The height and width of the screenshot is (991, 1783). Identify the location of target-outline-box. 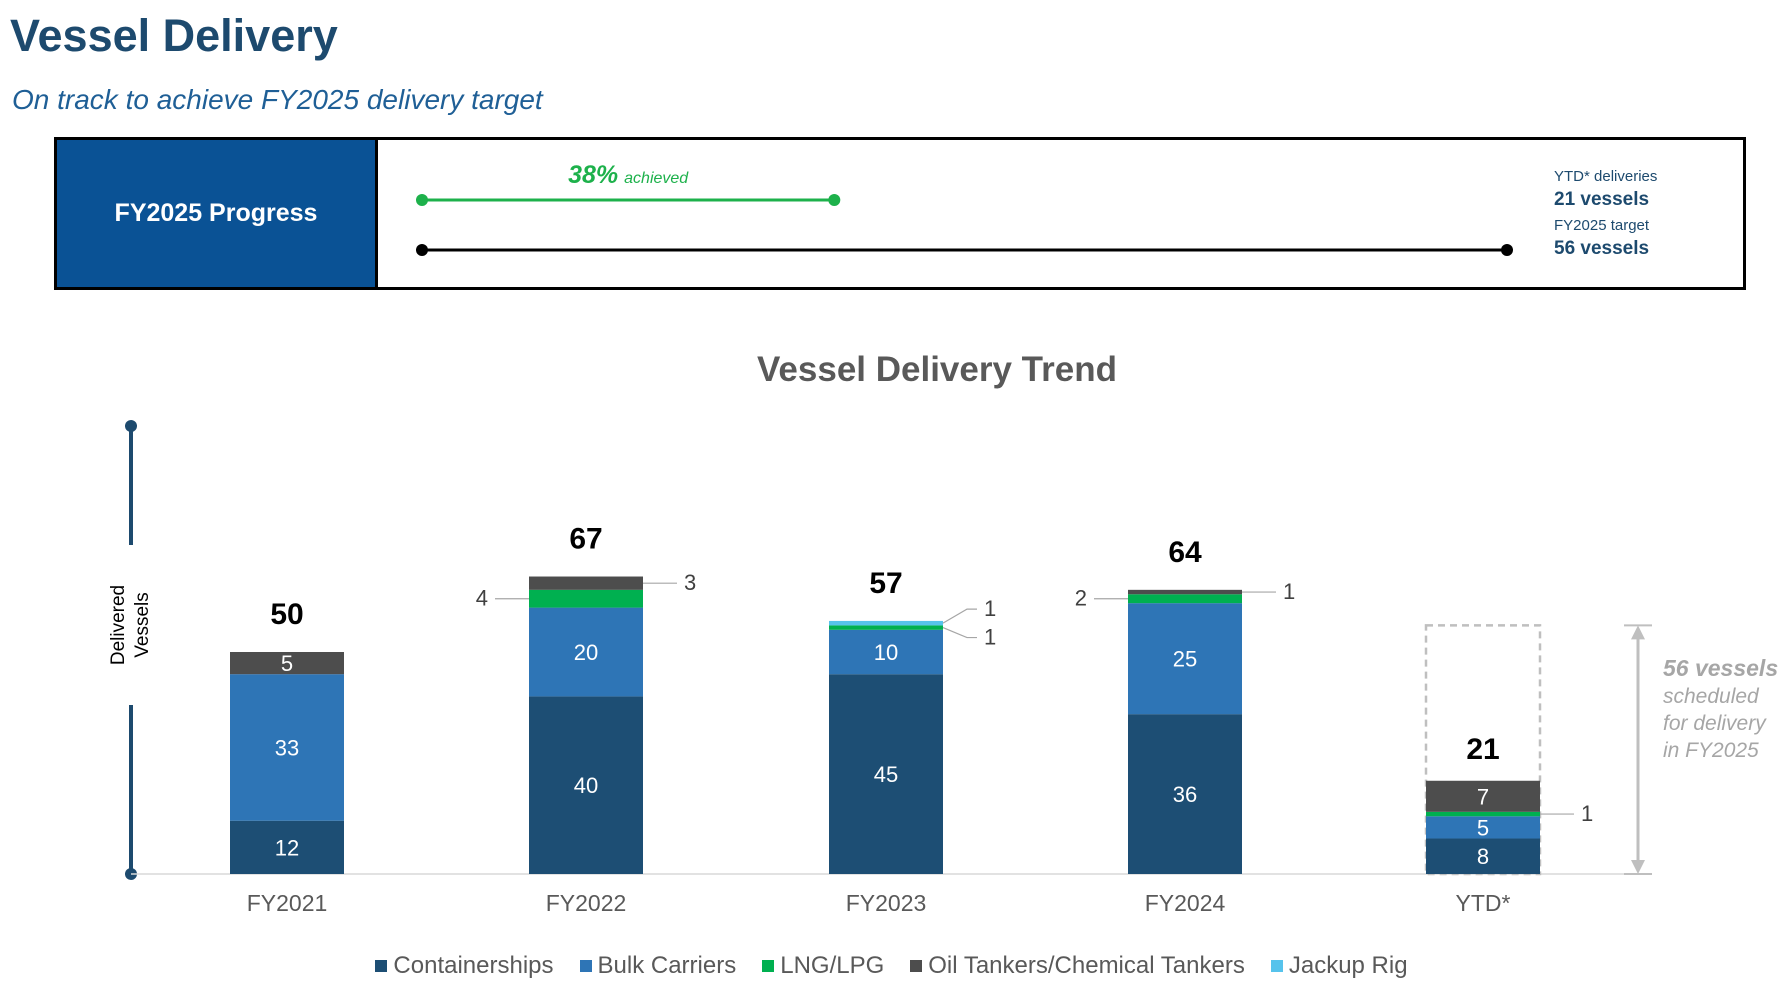
(1483, 750).